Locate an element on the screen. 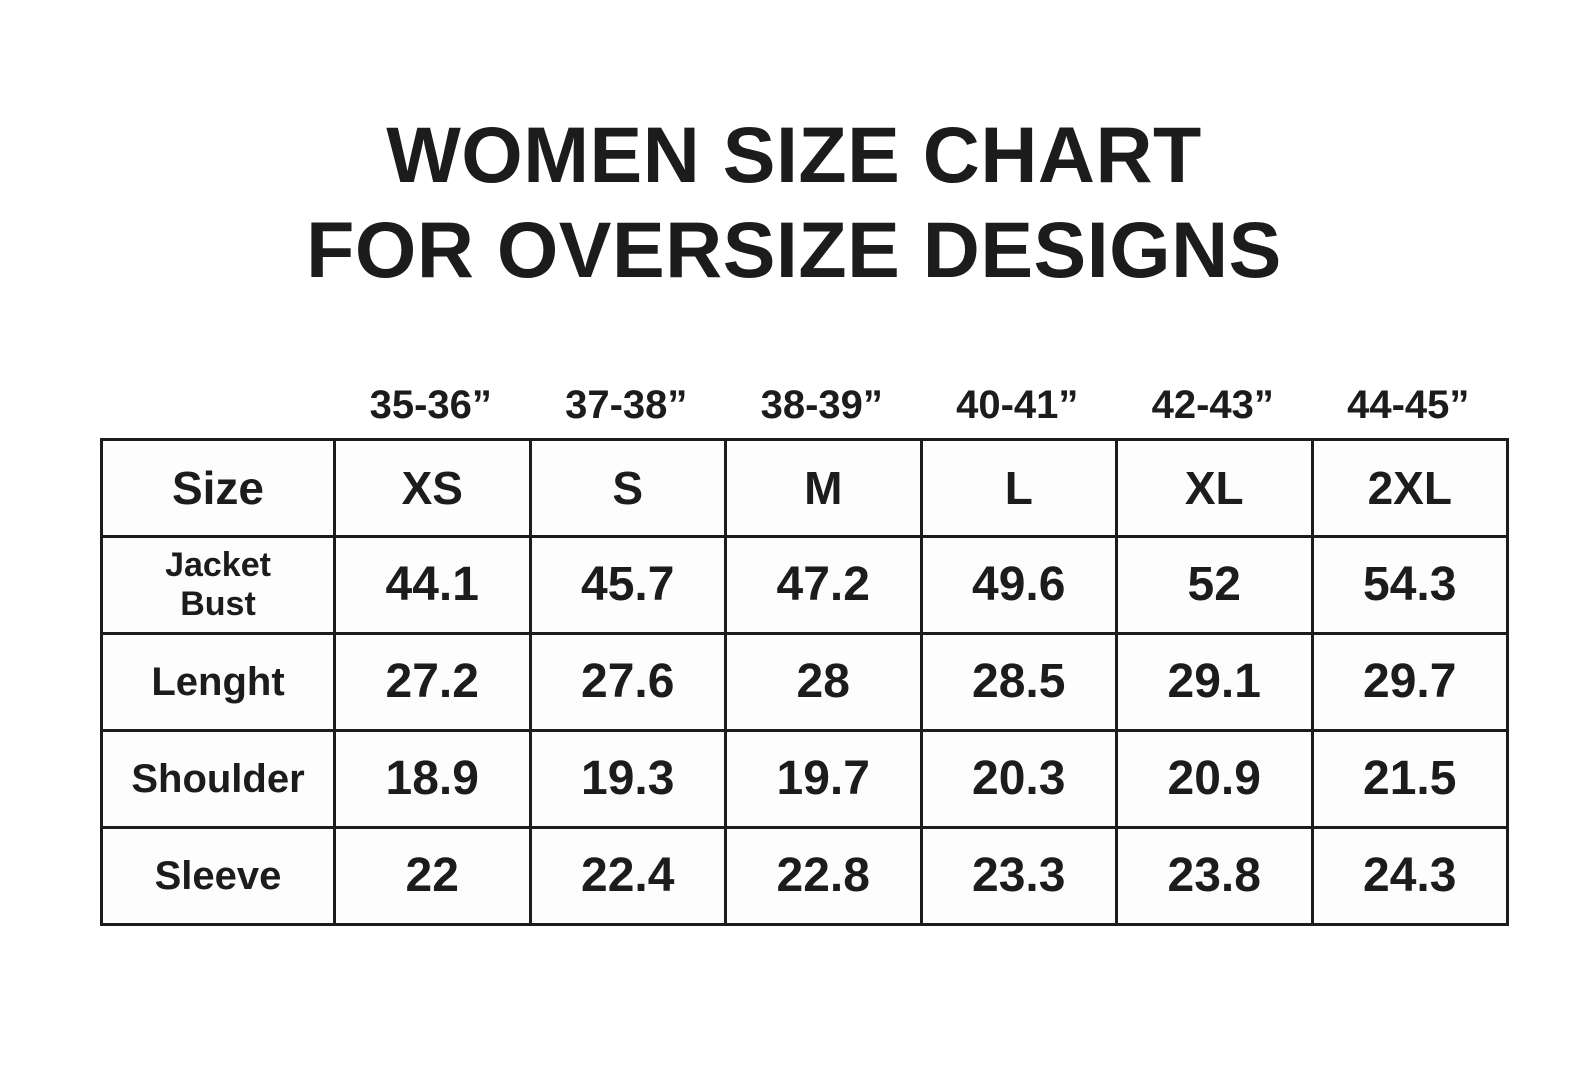  sleeve-l: 23.3 is located at coordinates (1018, 875).